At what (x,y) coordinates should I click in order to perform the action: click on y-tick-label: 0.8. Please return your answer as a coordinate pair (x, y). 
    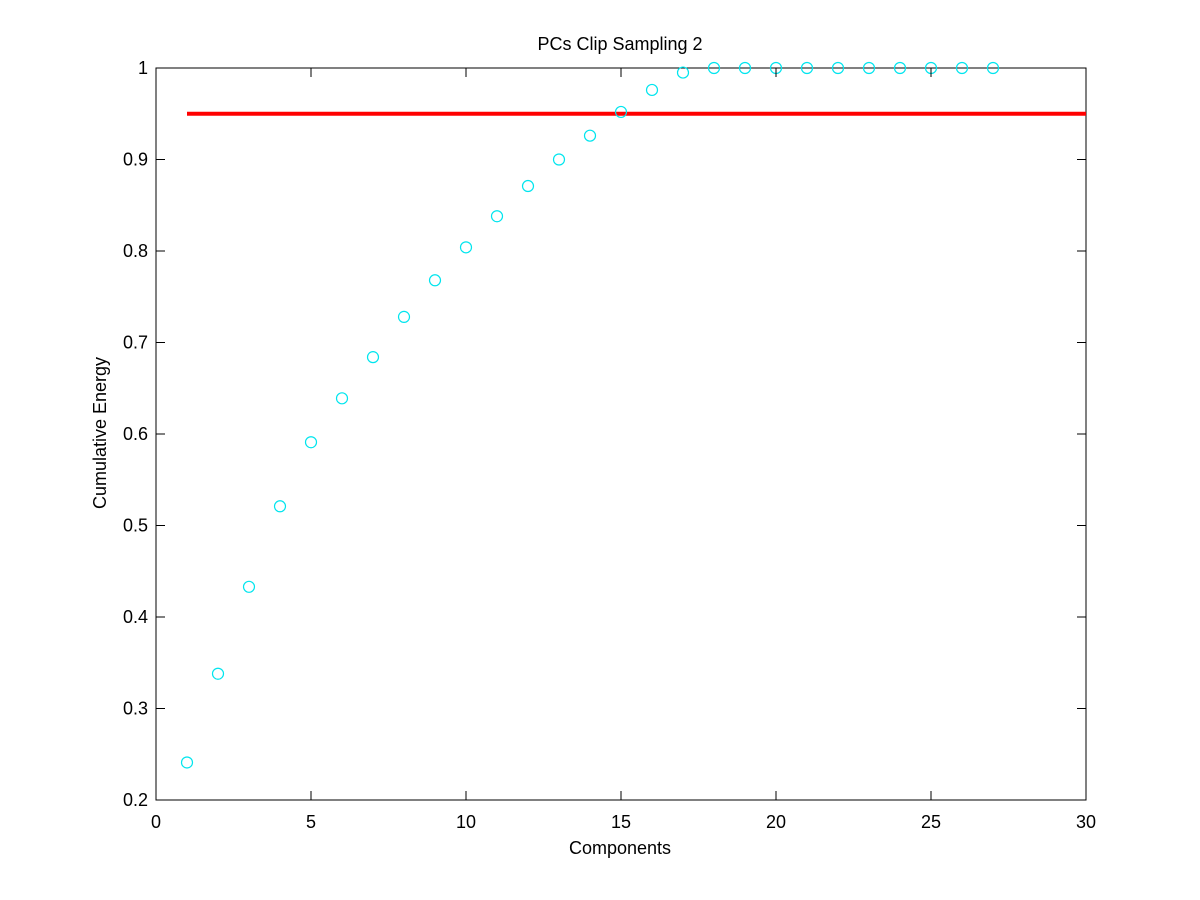
    Looking at the image, I should click on (135, 251).